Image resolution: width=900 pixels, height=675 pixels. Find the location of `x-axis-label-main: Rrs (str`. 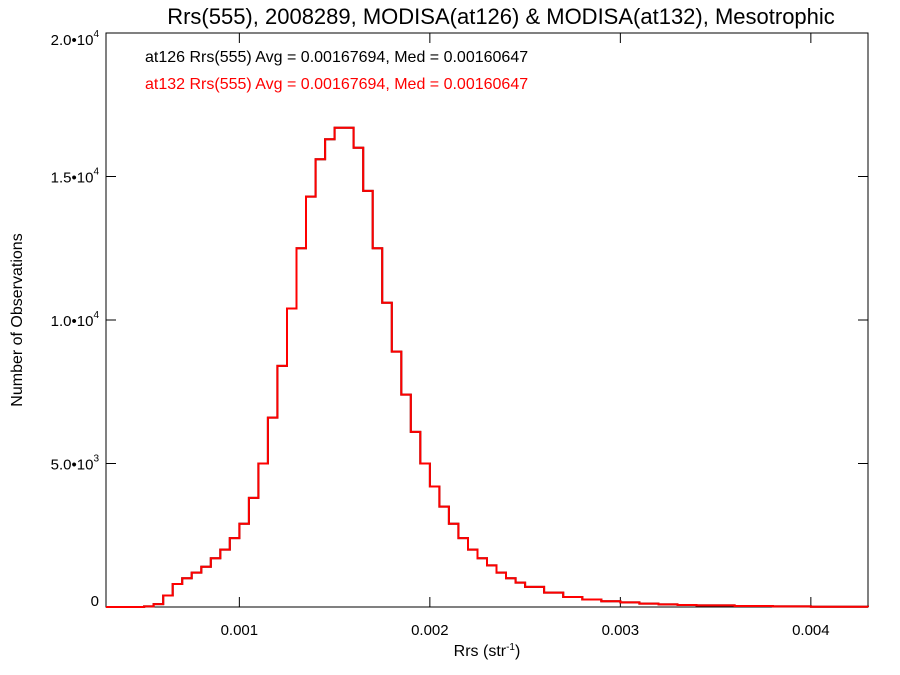

x-axis-label-main: Rrs (str is located at coordinates (480, 651).